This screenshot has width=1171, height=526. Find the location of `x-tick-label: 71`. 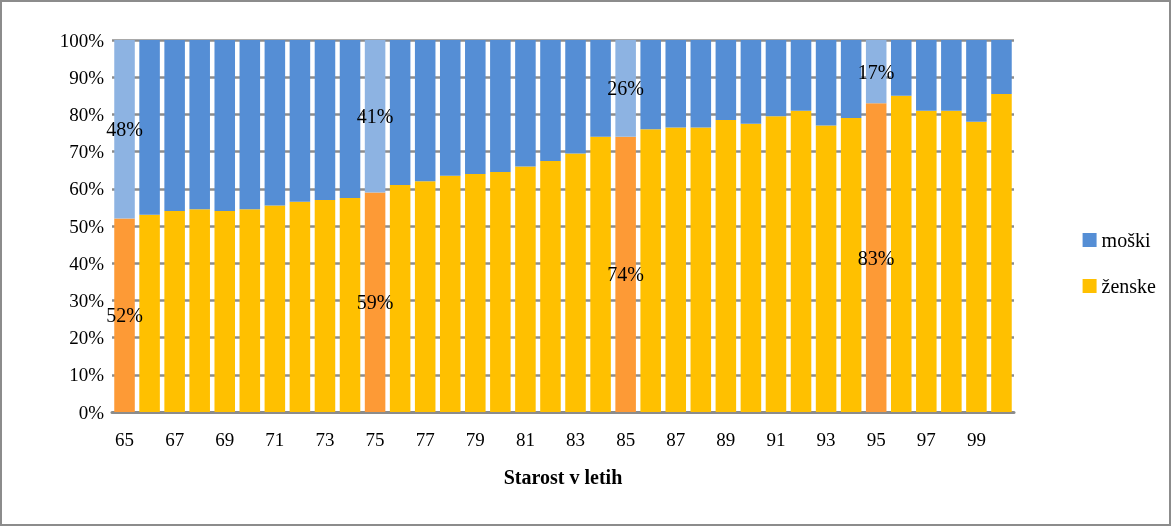

x-tick-label: 71 is located at coordinates (275, 439).